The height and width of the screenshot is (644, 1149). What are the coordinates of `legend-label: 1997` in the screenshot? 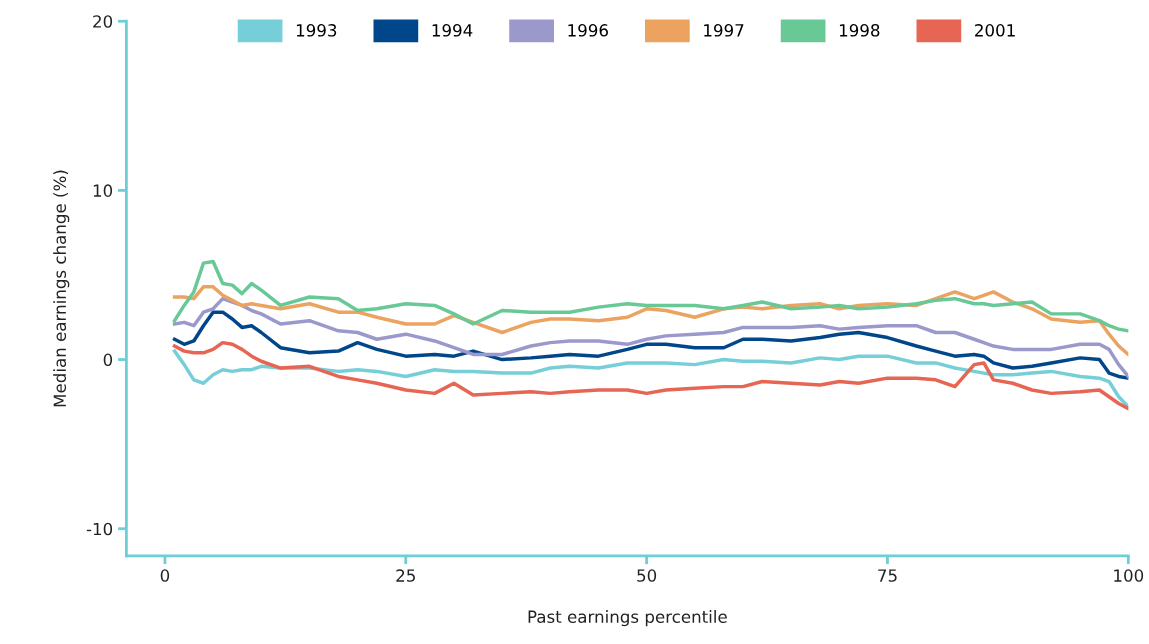 It's located at (724, 30).